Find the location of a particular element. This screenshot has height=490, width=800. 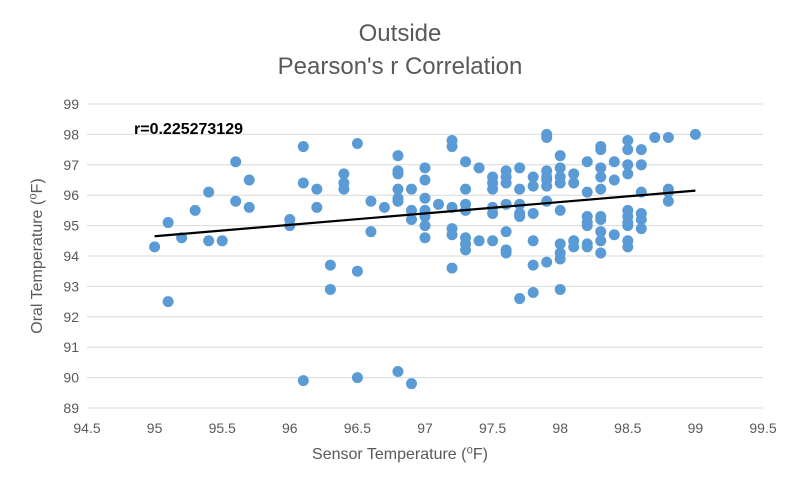

y-tick-label: 89 is located at coordinates (71, 408).